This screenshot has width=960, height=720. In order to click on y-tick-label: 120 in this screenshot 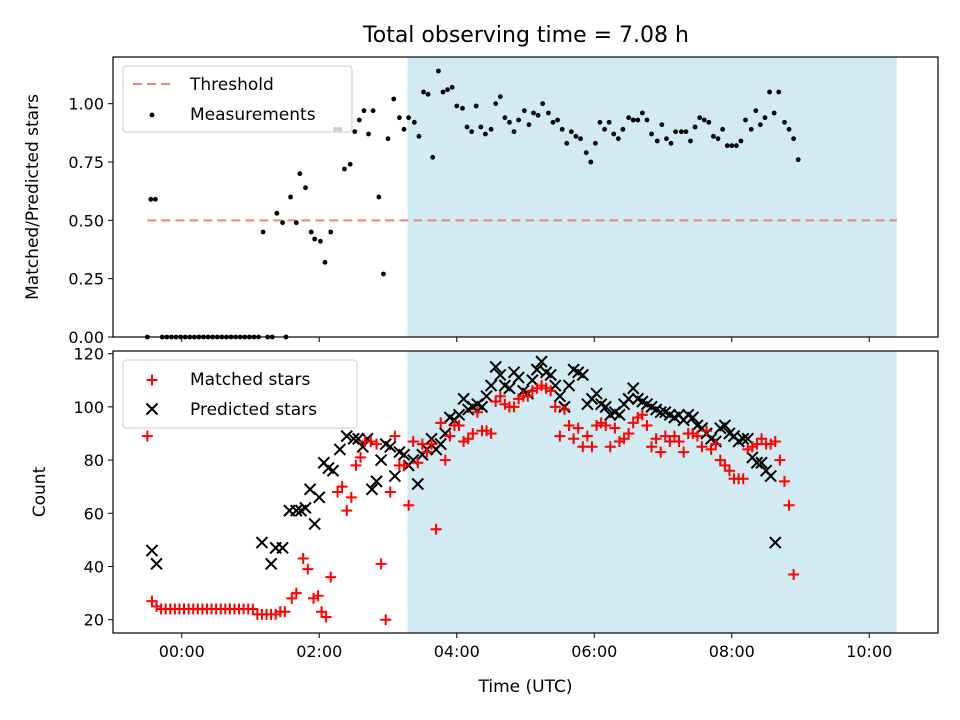, I will do `click(88, 354)`.